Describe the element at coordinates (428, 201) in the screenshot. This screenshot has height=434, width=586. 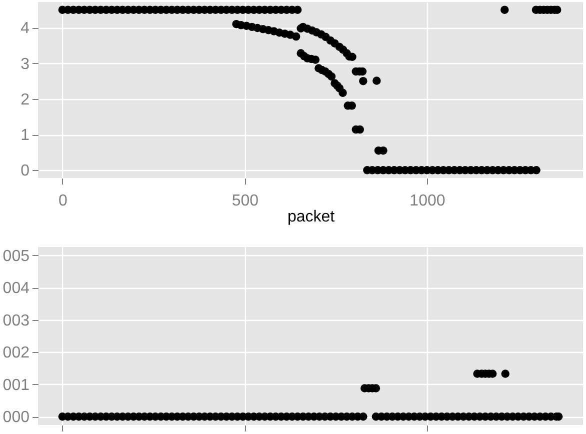
I see `x-tick-label: 1000` at that location.